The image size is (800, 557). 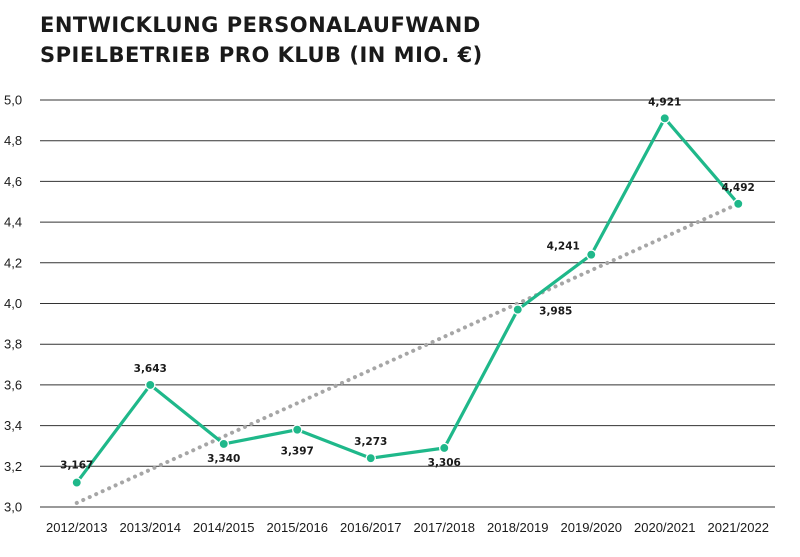 What do you see at coordinates (76, 527) in the screenshot?
I see `x-tick-label: 2012/2013` at bounding box center [76, 527].